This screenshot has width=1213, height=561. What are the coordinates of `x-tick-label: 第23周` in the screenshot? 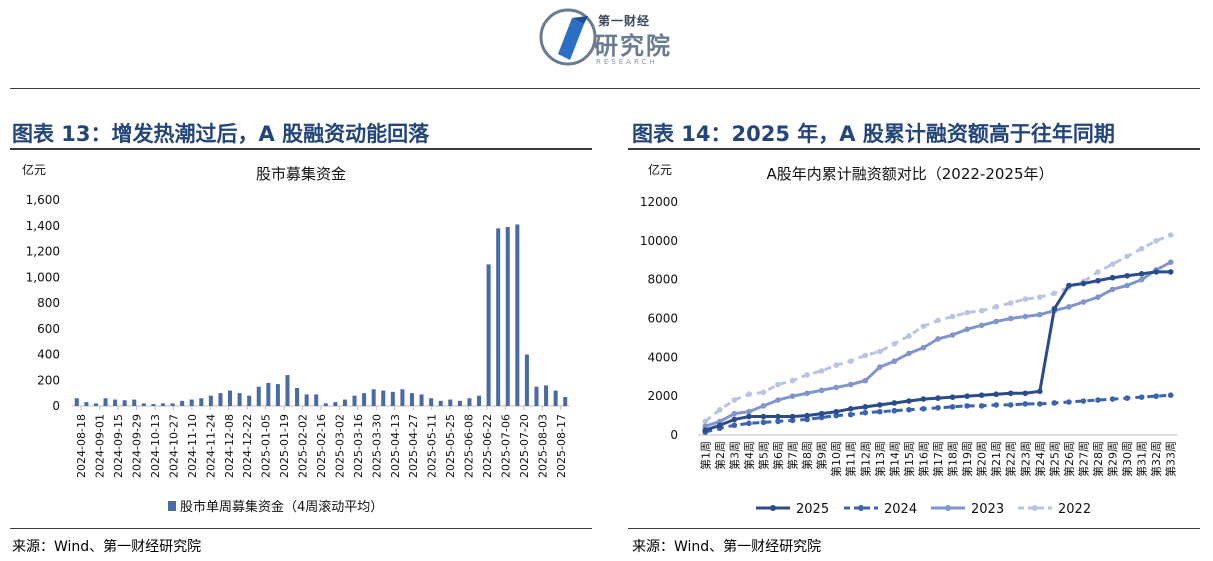 It's located at (1025, 459).